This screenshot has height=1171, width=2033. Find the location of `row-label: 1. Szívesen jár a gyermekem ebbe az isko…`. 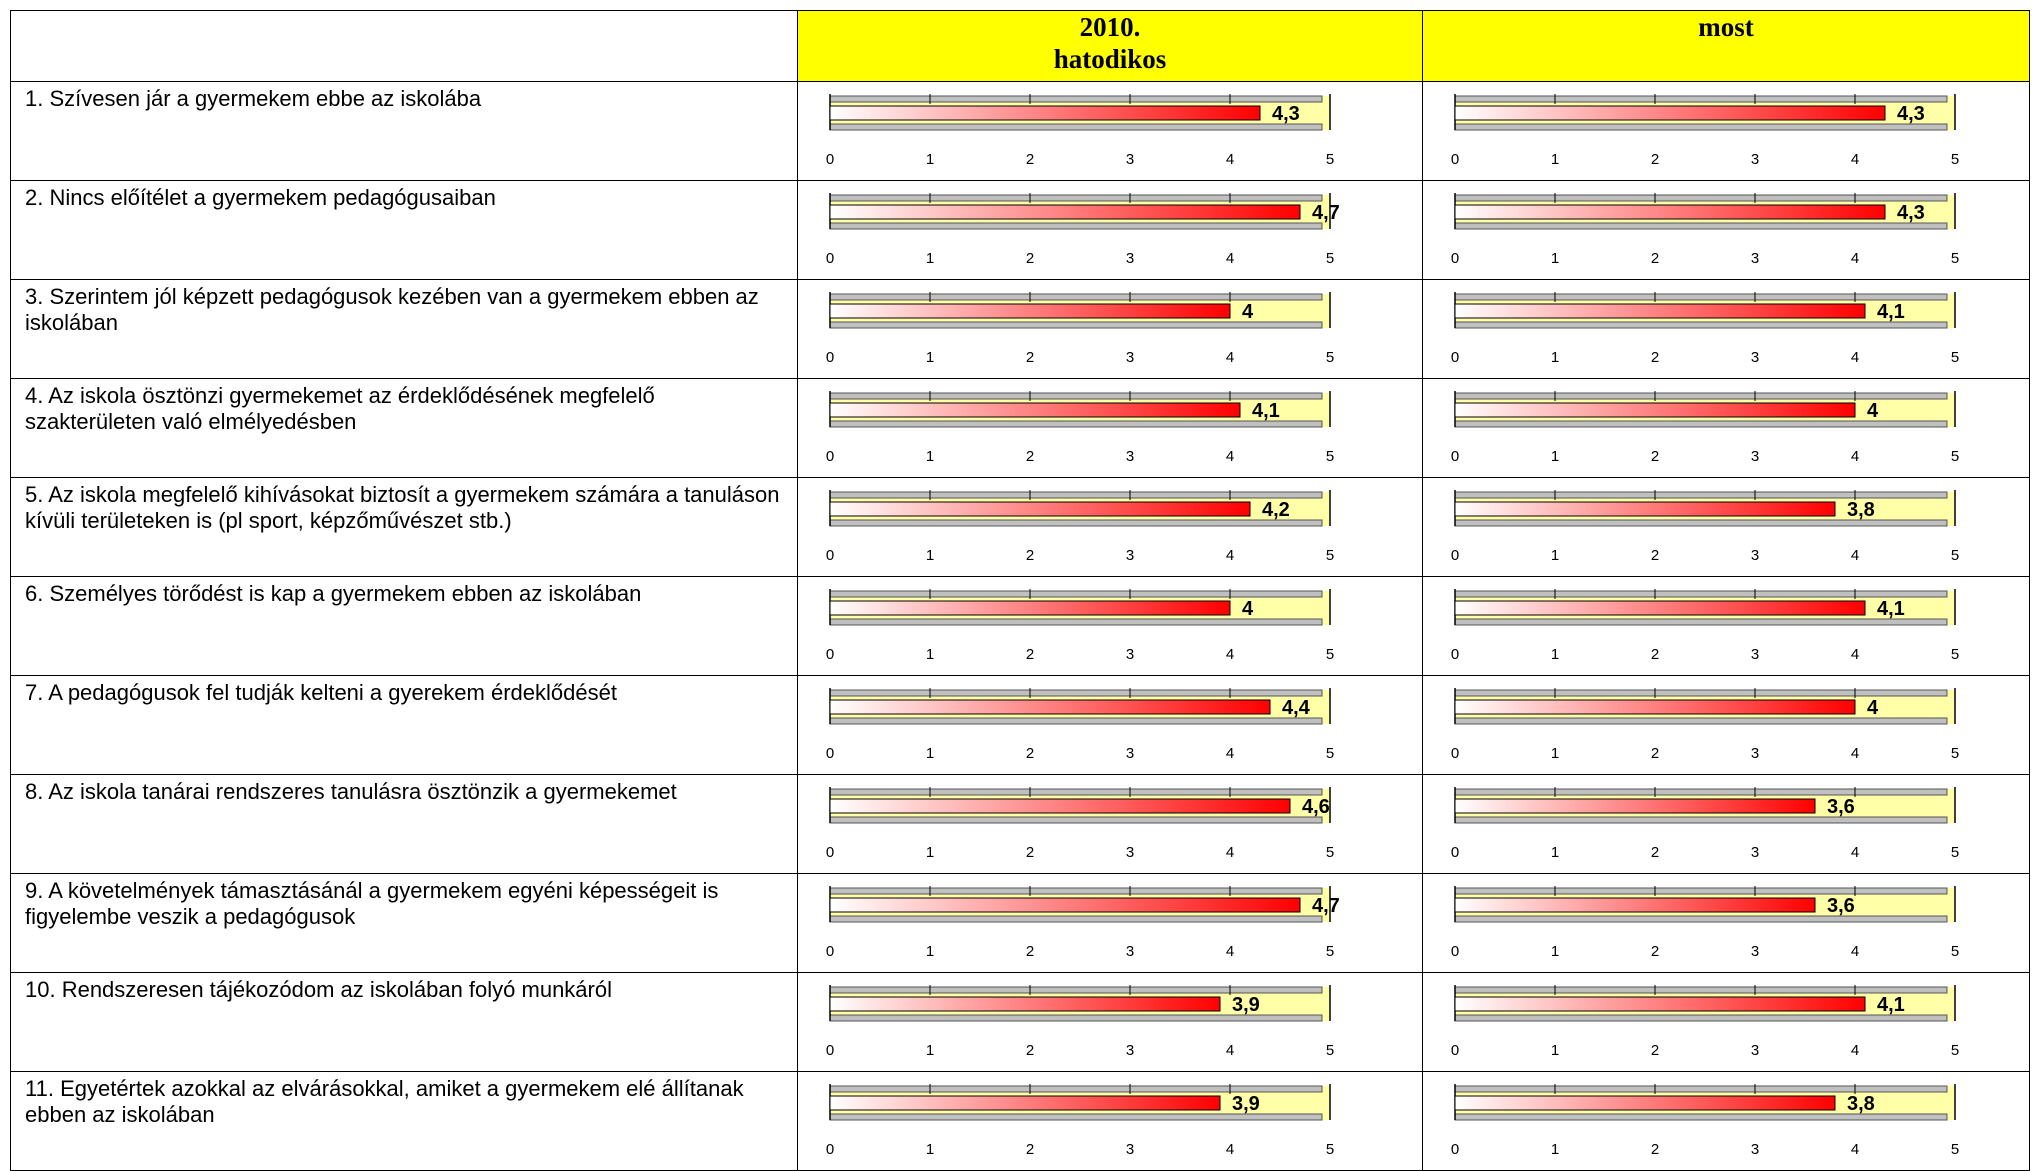

row-label: 1. Szívesen jár a gyermekem ebbe az isko… is located at coordinates (404, 131).